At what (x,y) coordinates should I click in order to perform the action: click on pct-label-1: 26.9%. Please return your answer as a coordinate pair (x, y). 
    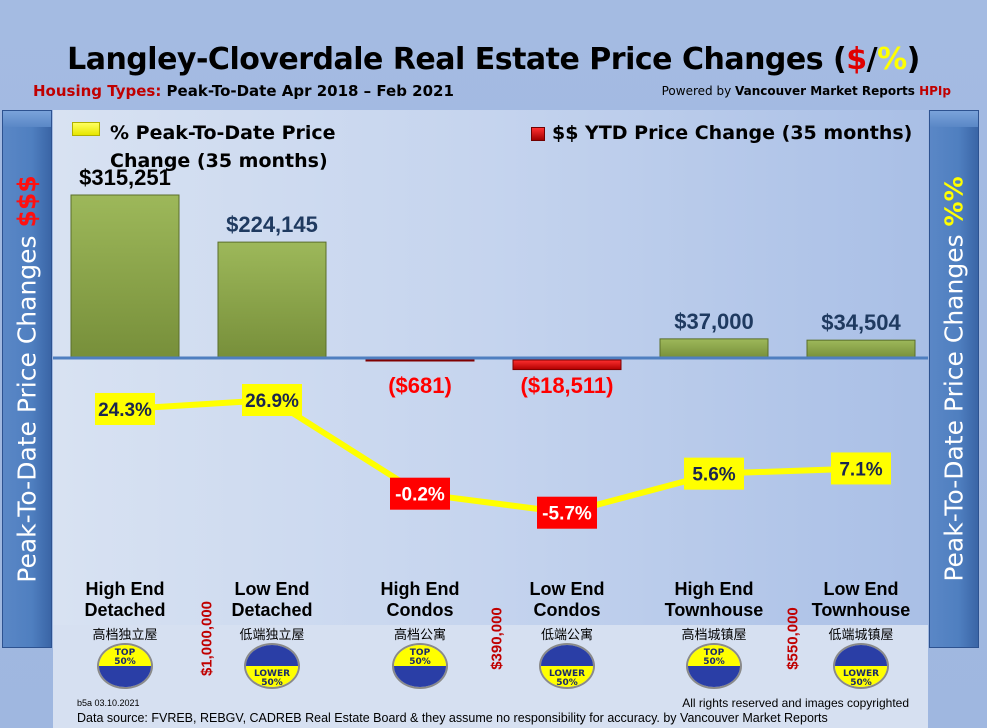
    Looking at the image, I should click on (272, 401).